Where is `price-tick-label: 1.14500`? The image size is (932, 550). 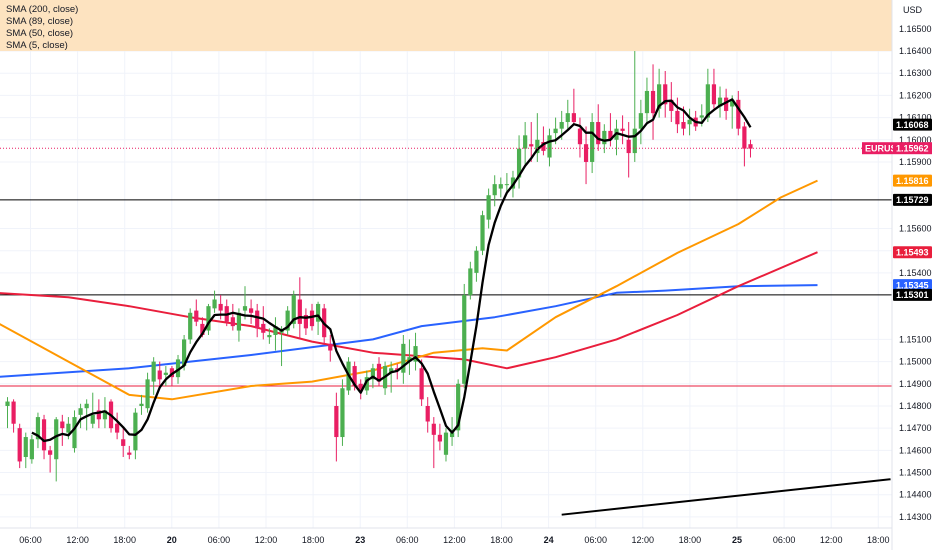 price-tick-label: 1.14500 is located at coordinates (915, 473).